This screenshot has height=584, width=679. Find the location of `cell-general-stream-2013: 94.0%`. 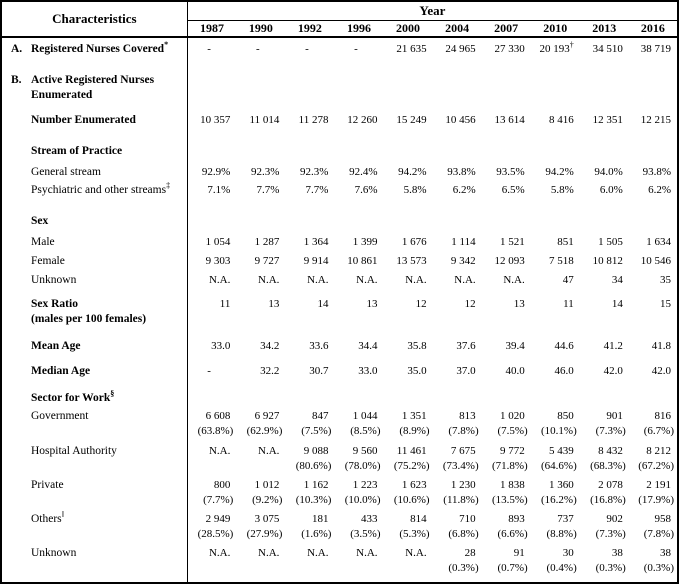

cell-general-stream-2013: 94.0% is located at coordinates (608, 172).